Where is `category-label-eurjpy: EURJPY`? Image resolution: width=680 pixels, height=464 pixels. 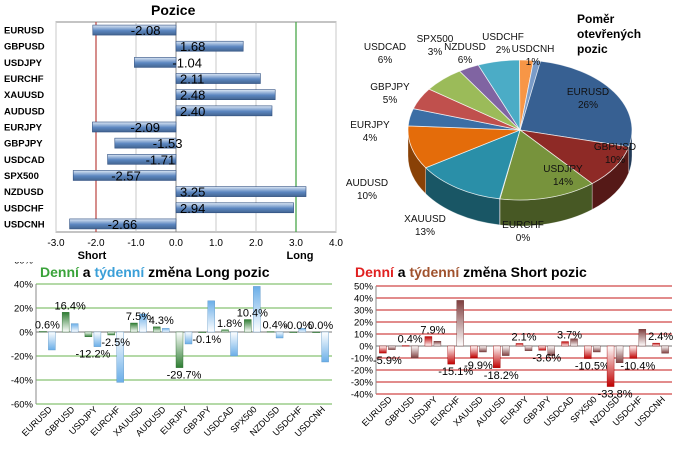 category-label-eurjpy: EURJPY is located at coordinates (23, 128).